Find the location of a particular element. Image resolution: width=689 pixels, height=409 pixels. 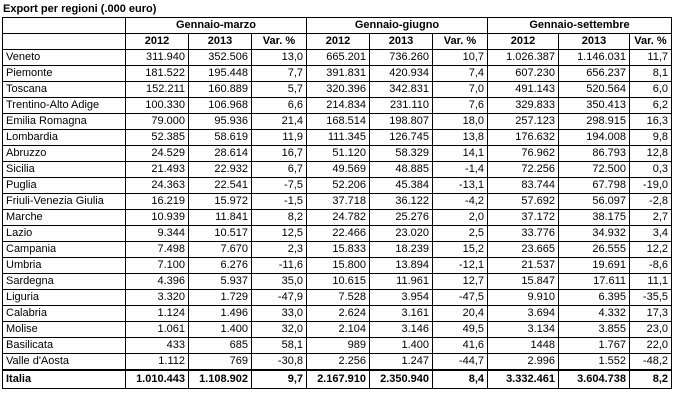

table-cell: 195.448 is located at coordinates (220, 73).